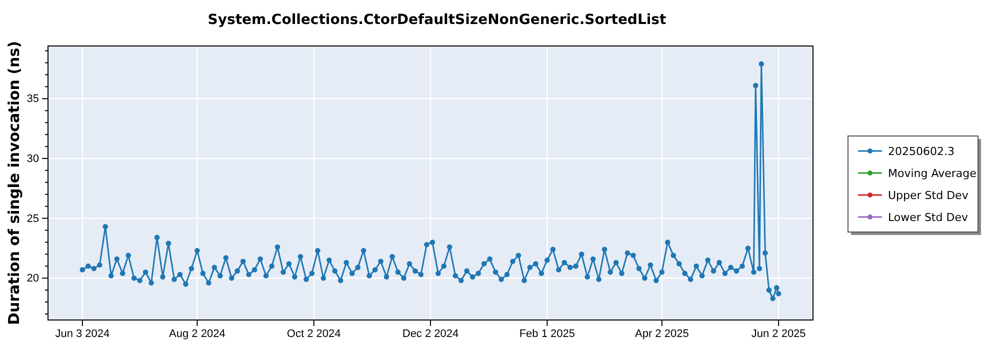  Describe the element at coordinates (778, 334) in the screenshot. I see `x-tick-label: Jun 2 2025` at that location.